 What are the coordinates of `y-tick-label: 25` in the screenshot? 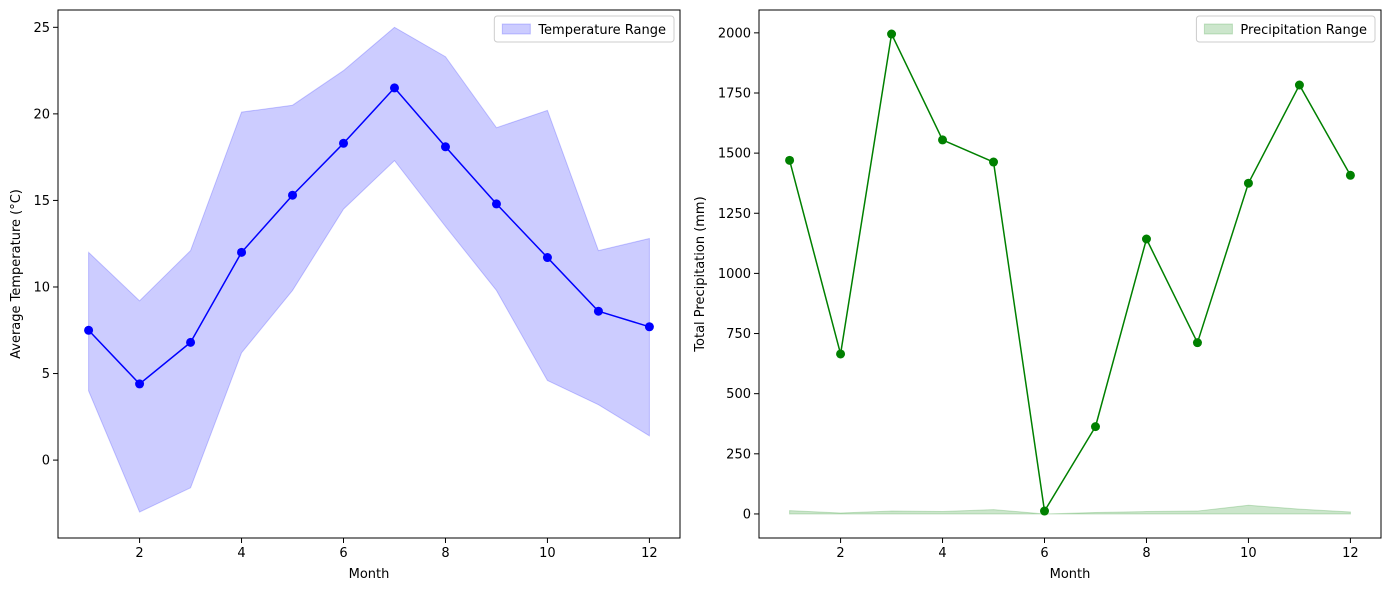 It's located at (41, 28).